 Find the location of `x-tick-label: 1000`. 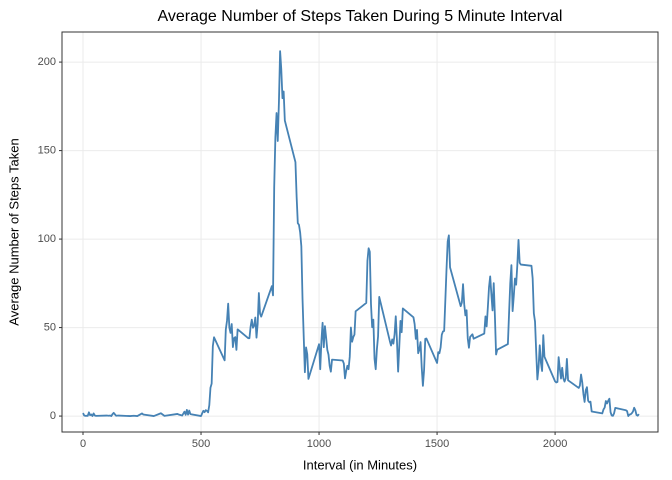

x-tick-label: 1000 is located at coordinates (319, 444).